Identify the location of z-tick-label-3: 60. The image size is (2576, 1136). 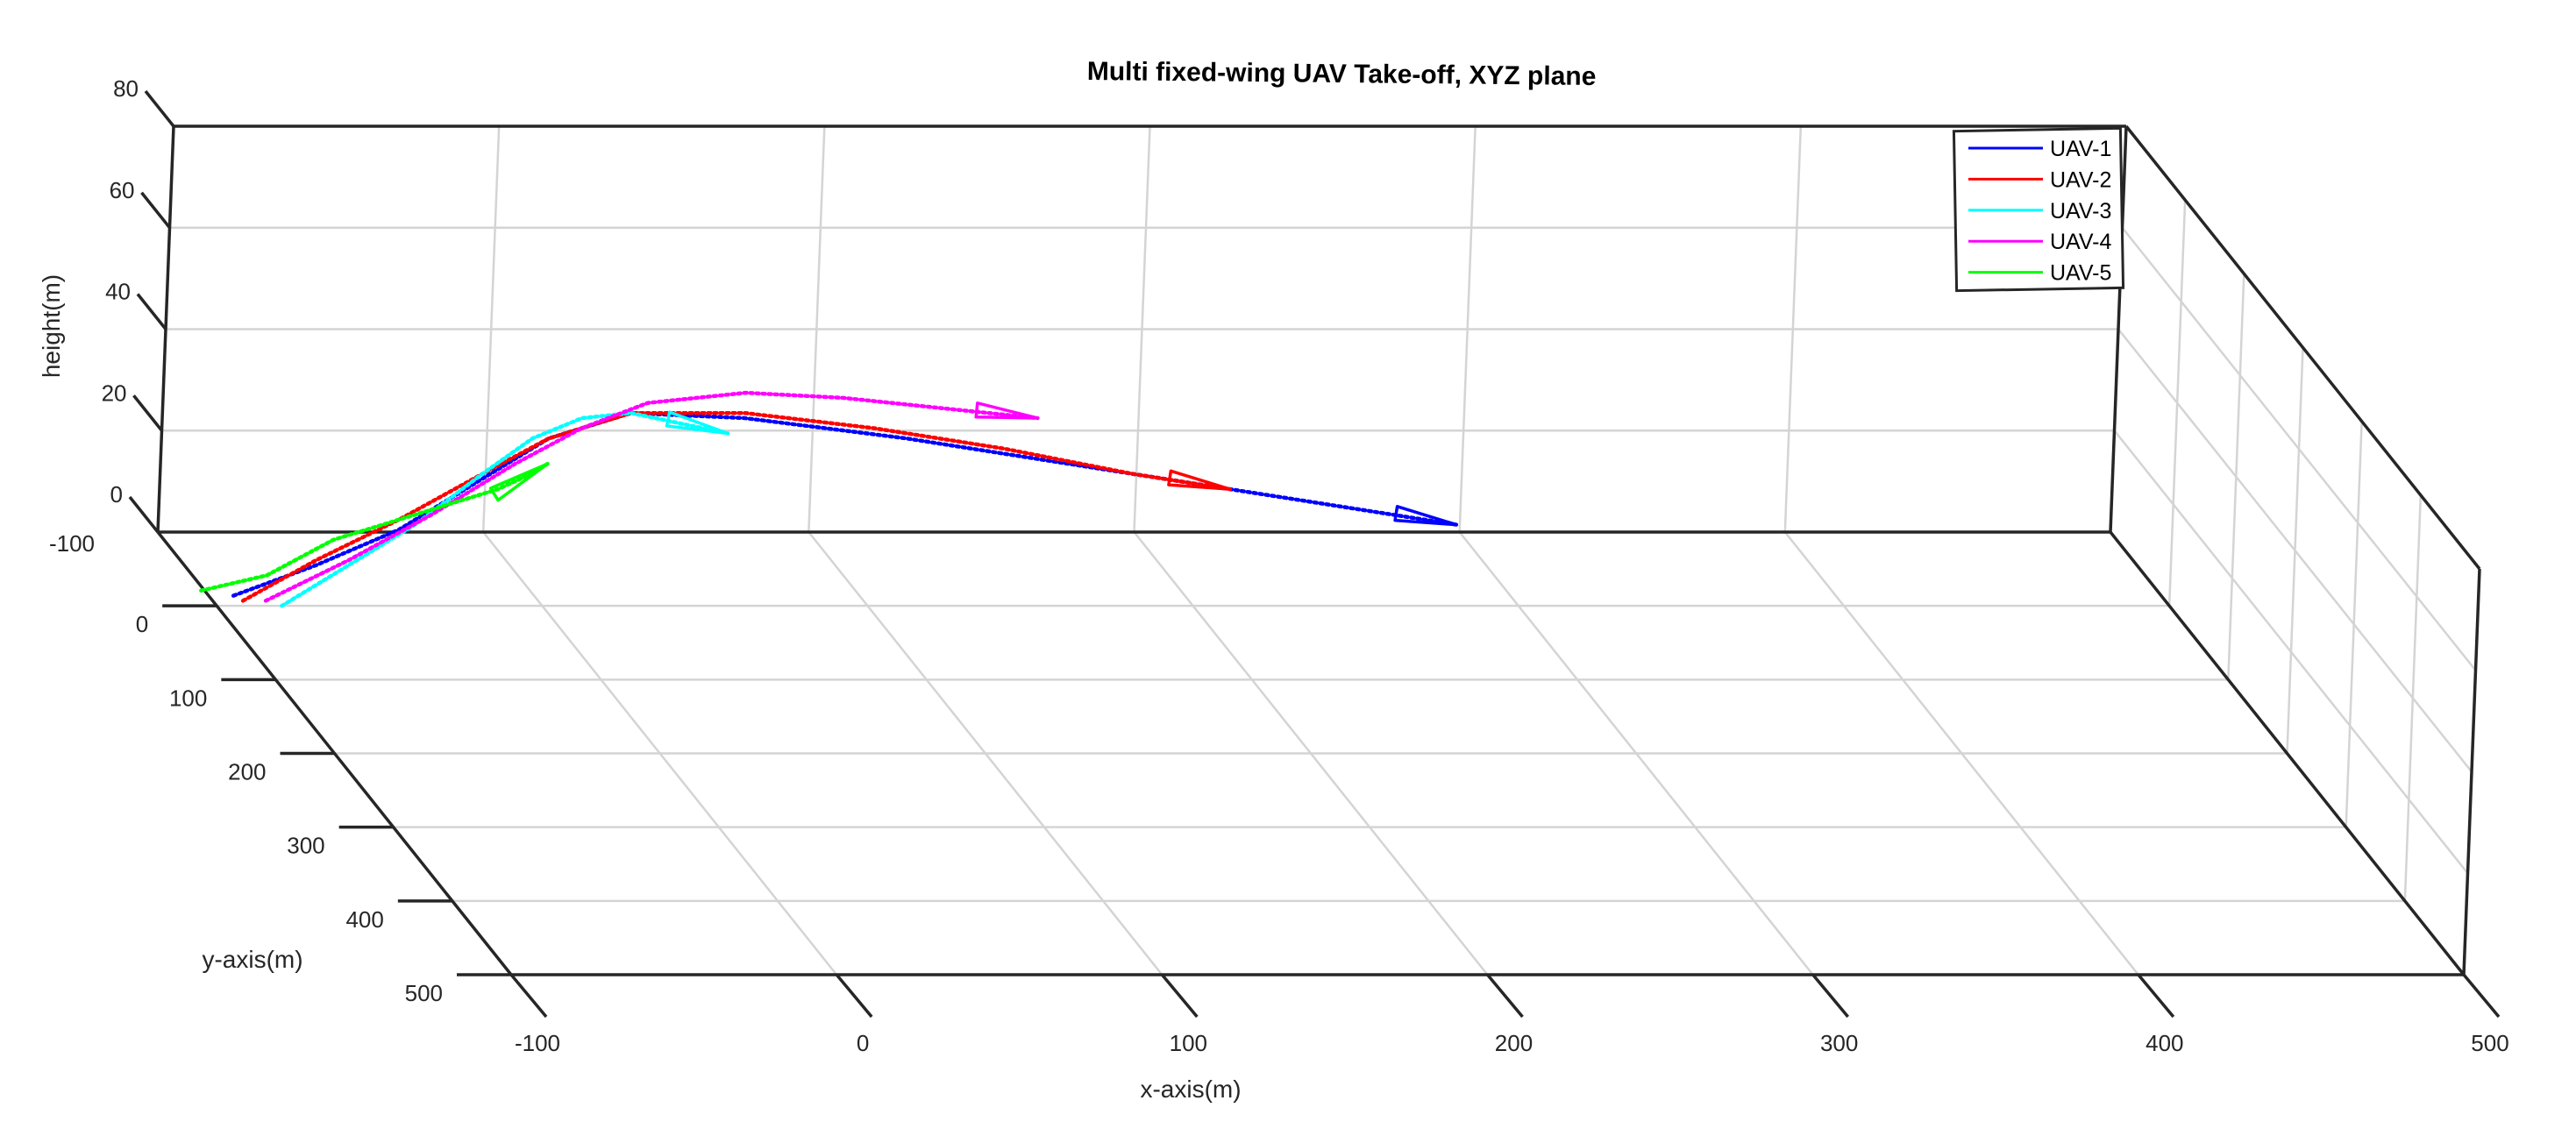
(122, 190).